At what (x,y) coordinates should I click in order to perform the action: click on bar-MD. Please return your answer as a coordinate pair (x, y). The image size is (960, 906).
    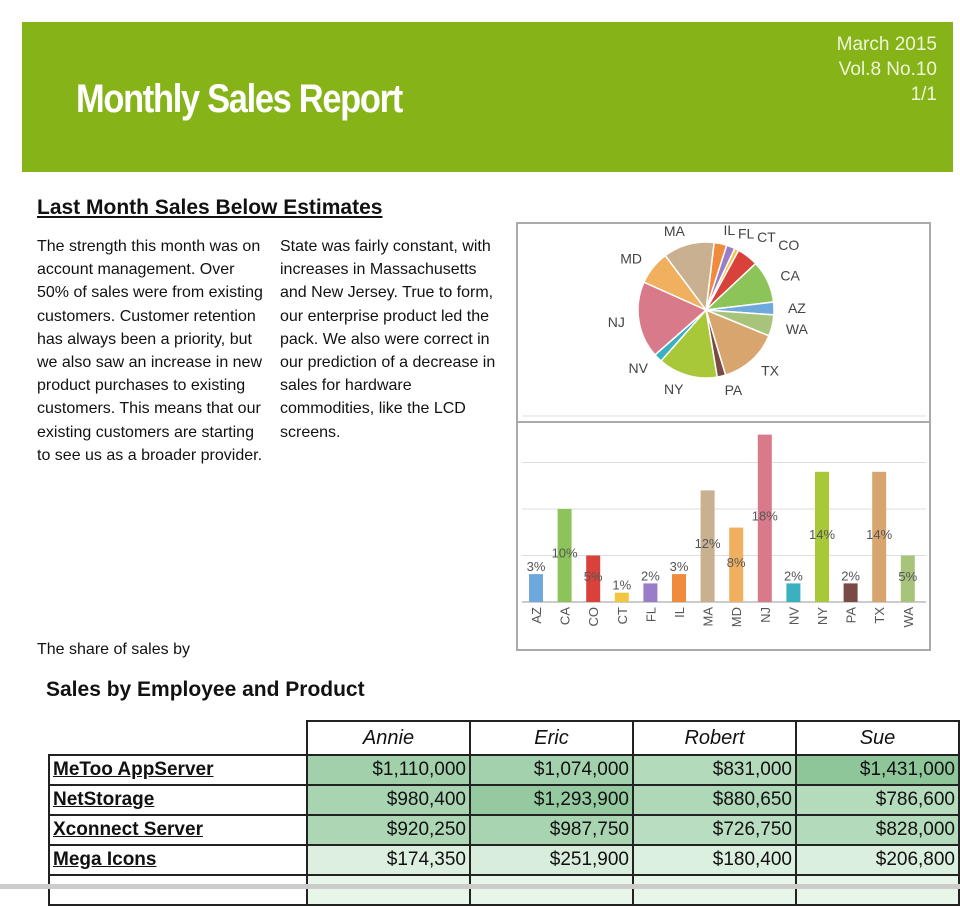
    Looking at the image, I should click on (736, 564).